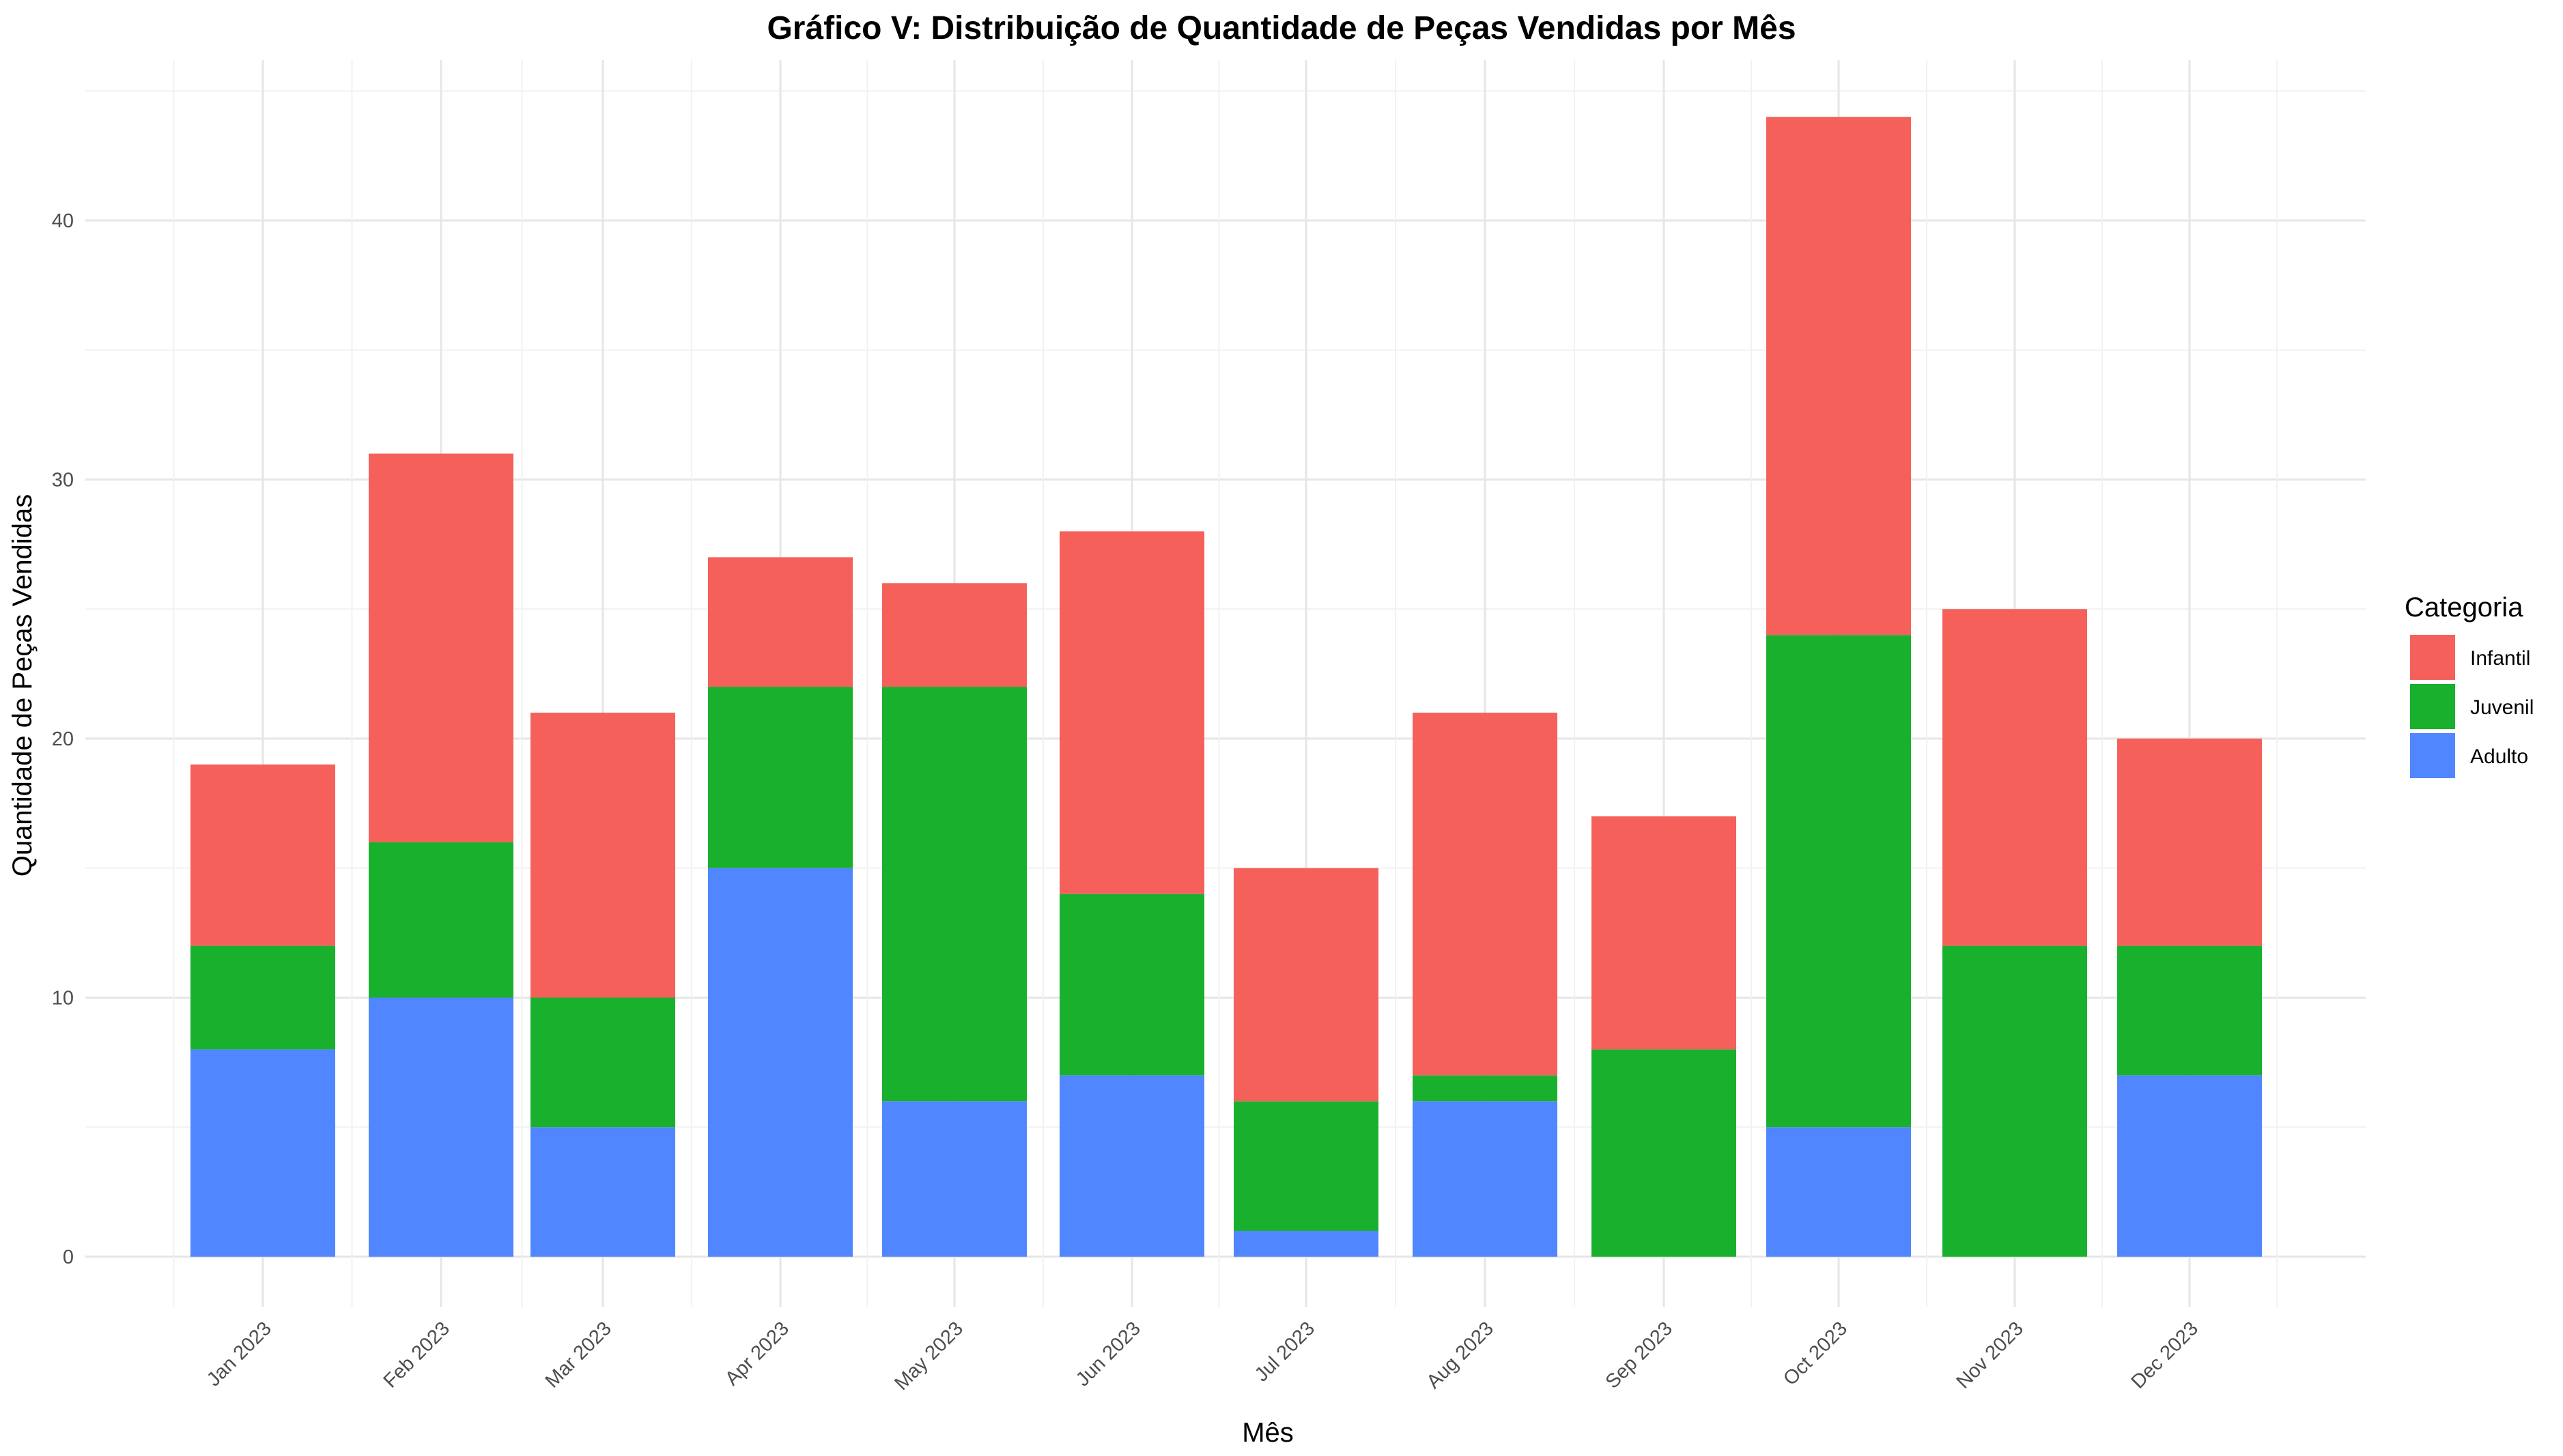 This screenshot has height=1456, width=2563. Describe the element at coordinates (2502, 708) in the screenshot. I see `legend-label-juvenil: Juvenil` at that location.